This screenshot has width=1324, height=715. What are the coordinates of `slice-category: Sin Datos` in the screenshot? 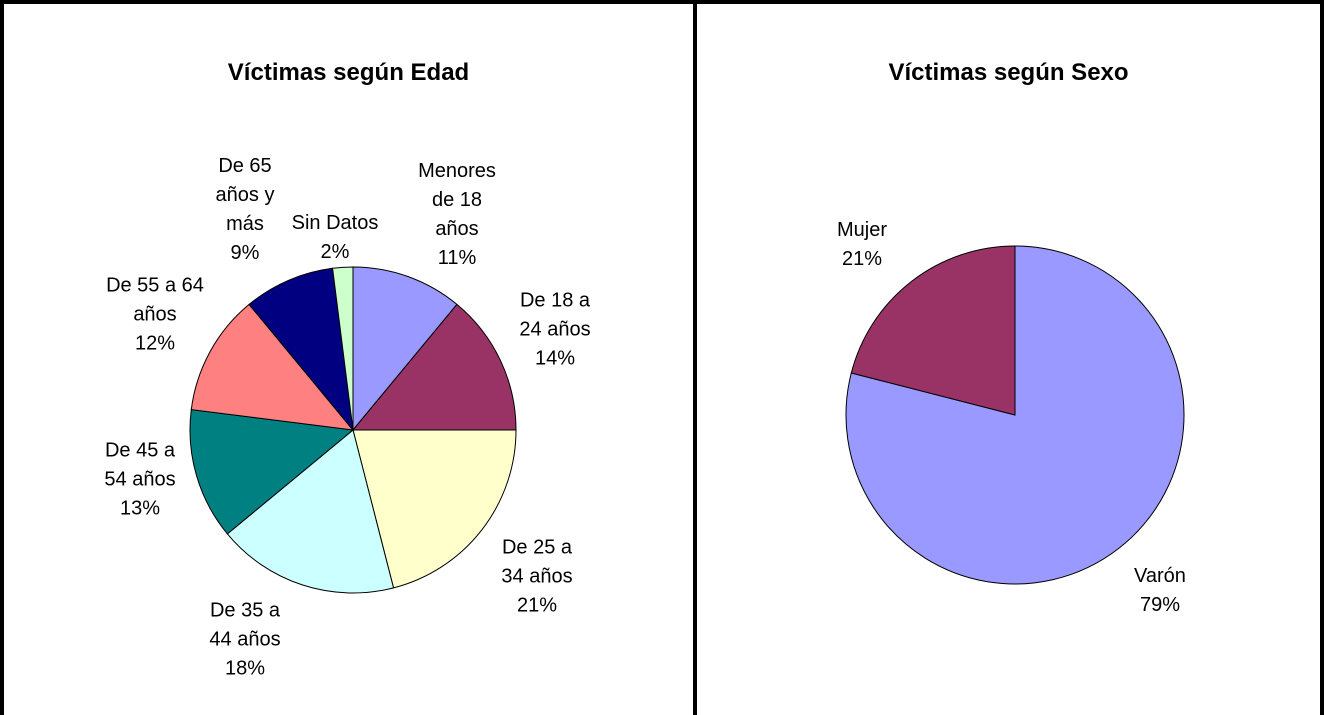 It's located at (335, 223).